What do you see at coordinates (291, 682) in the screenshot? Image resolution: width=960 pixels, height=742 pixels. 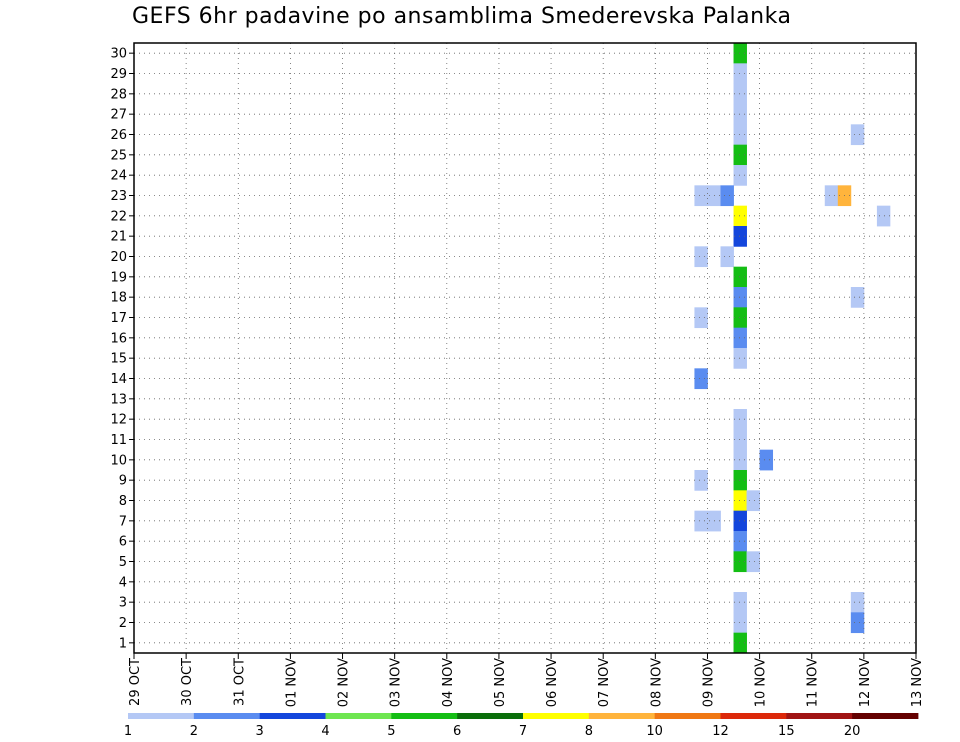 I see `x-tick-label: 01 NOV` at bounding box center [291, 682].